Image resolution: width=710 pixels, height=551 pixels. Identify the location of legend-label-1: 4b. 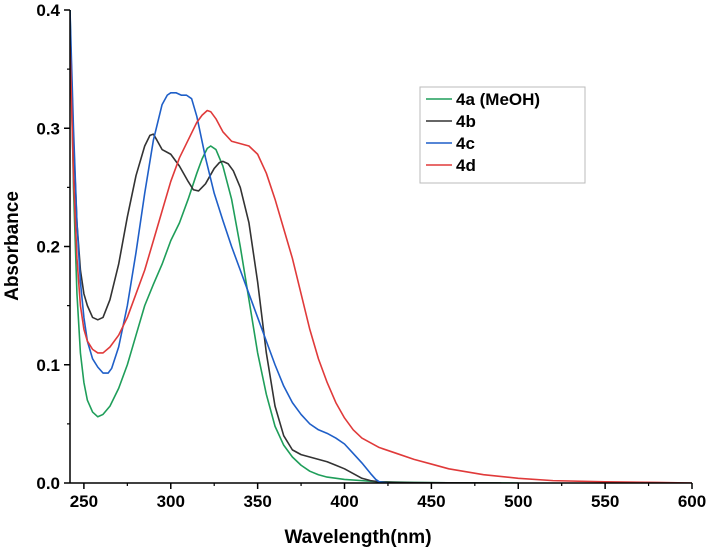
(466, 121).